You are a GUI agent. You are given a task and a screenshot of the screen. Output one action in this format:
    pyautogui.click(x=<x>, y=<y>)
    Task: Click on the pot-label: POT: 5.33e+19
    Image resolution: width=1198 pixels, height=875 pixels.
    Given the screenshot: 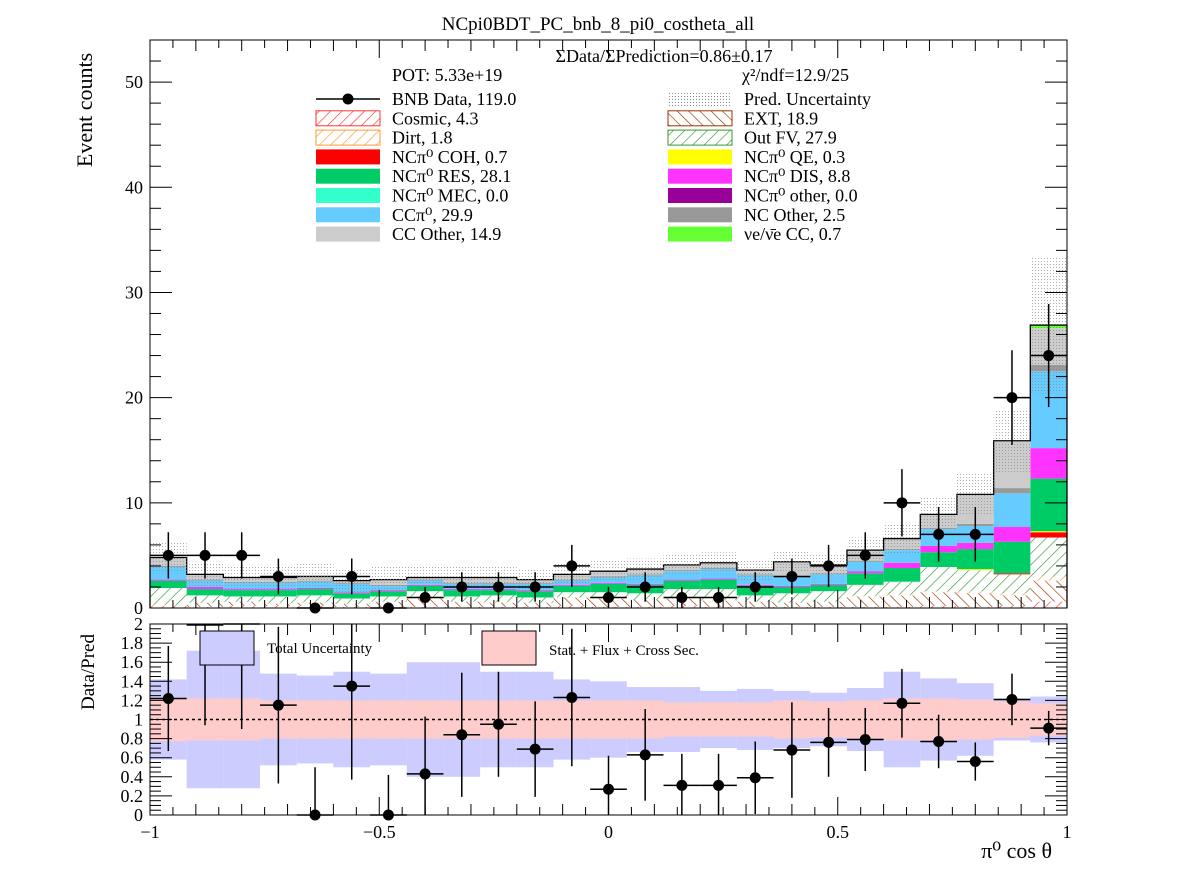 What is the action you would take?
    pyautogui.click(x=447, y=75)
    